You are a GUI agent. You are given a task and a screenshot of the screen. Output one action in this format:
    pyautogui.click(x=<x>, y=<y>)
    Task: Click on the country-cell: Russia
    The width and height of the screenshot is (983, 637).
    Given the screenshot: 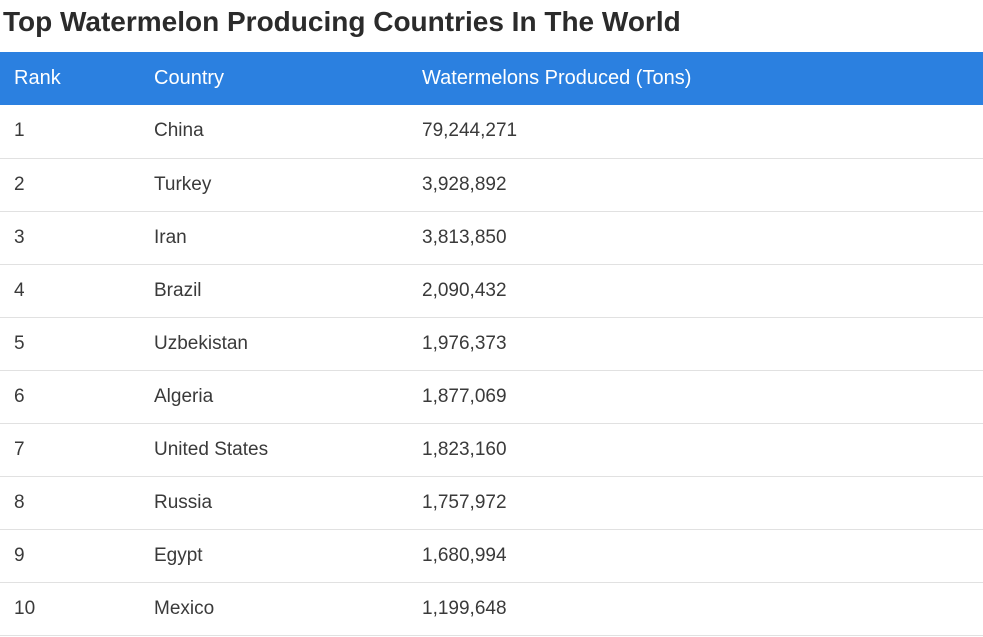 What is the action you would take?
    pyautogui.click(x=183, y=502)
    